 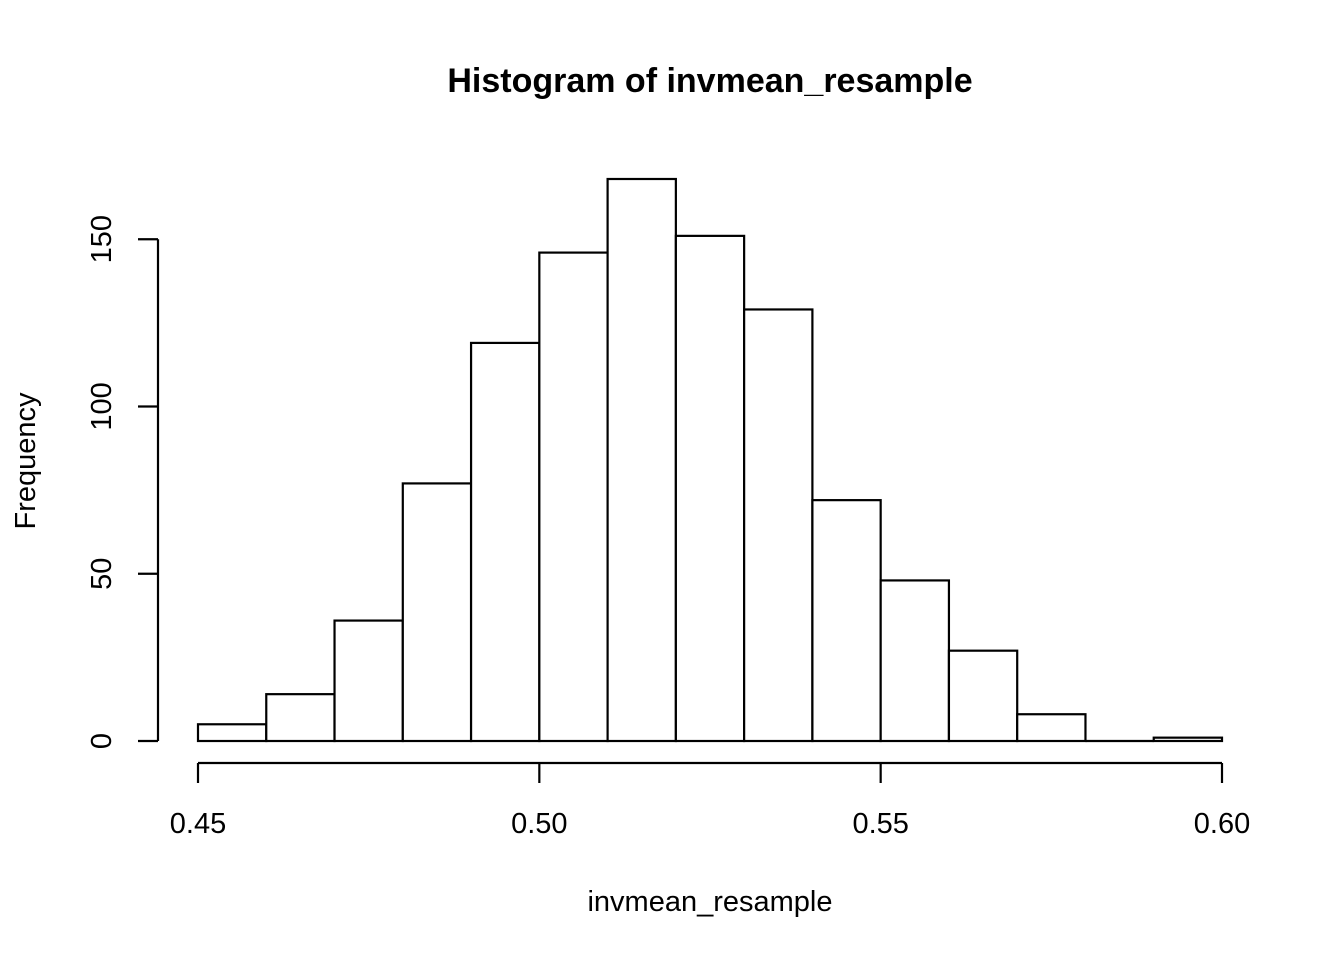 What do you see at coordinates (102, 741) in the screenshot?
I see `y-tick-label: 0` at bounding box center [102, 741].